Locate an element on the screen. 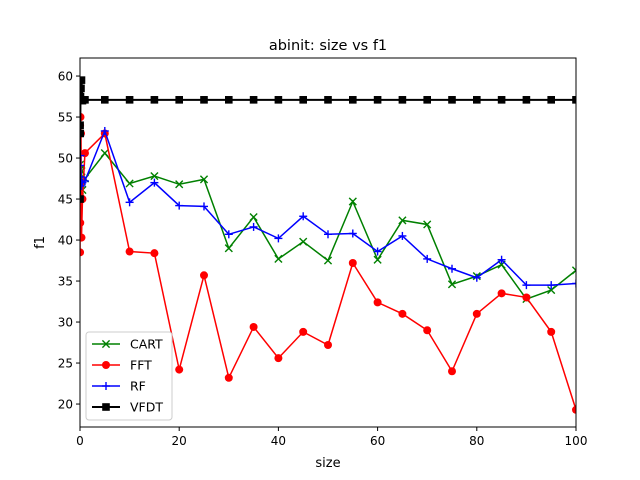 The width and height of the screenshot is (640, 480). legend-label-fft: FFT is located at coordinates (141, 365).